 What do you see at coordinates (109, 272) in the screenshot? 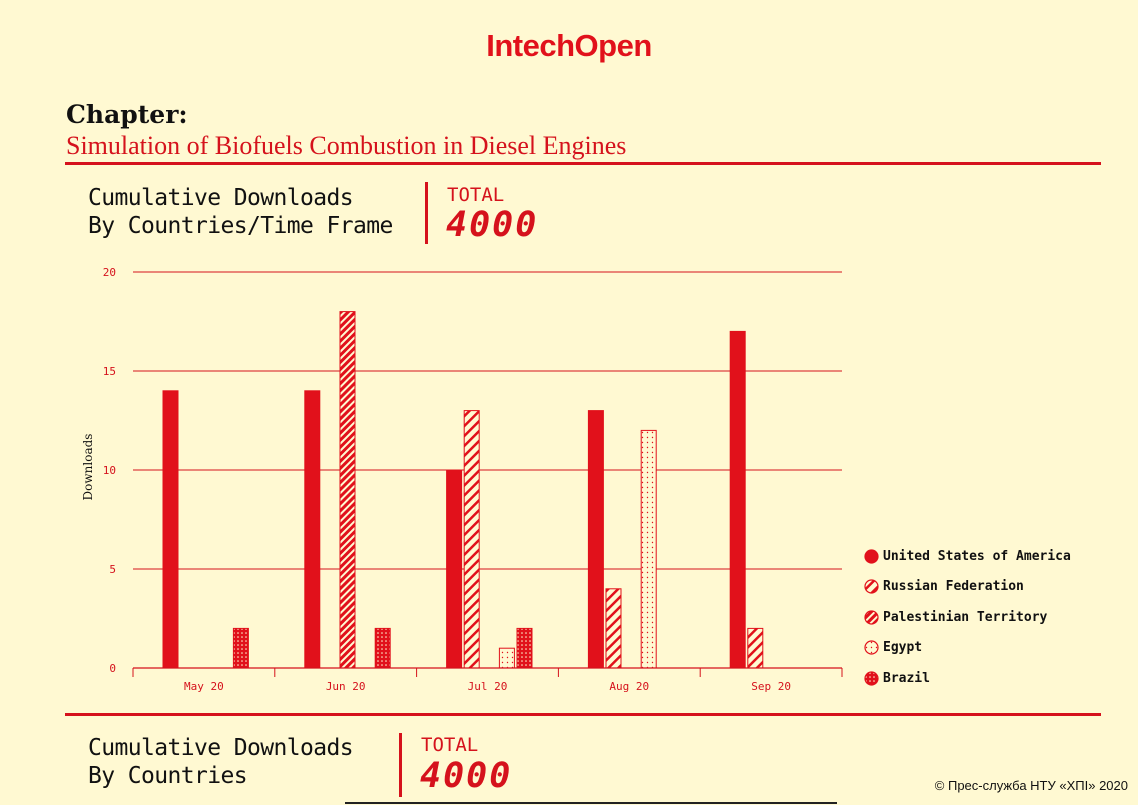
I see `y-tick-label: 20` at bounding box center [109, 272].